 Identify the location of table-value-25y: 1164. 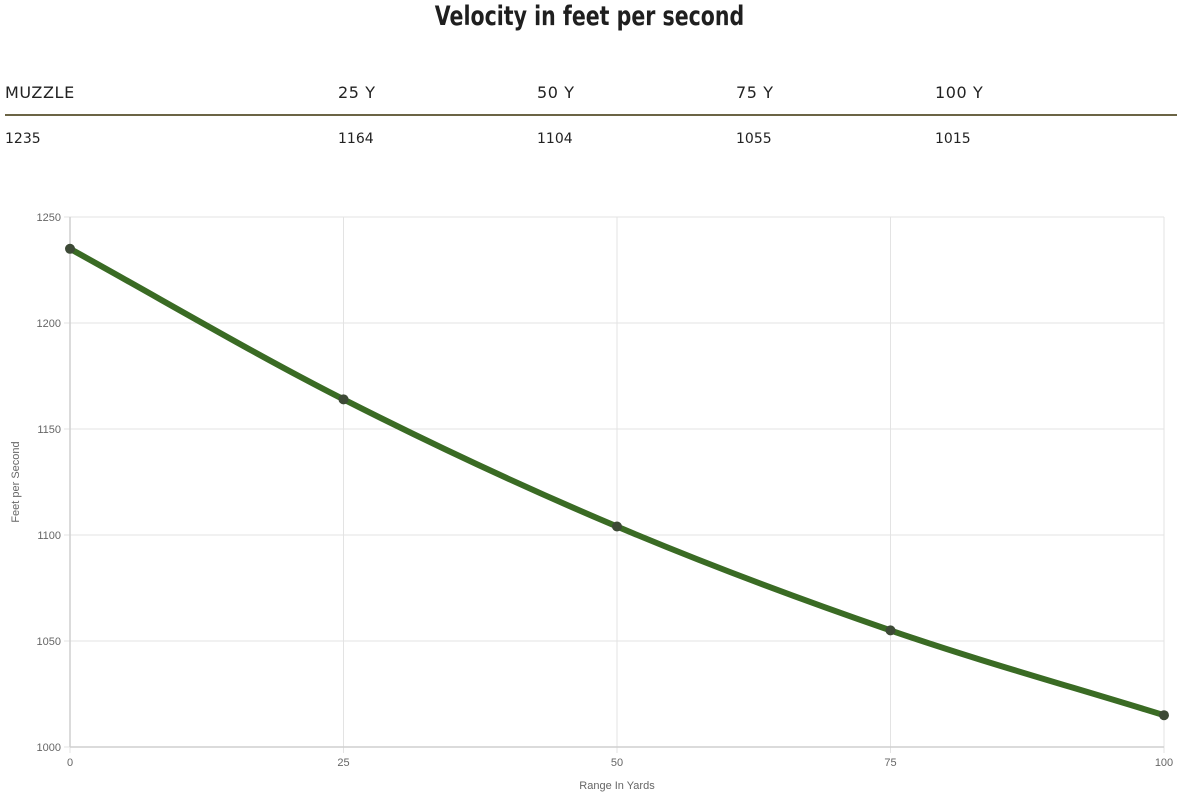
(356, 139).